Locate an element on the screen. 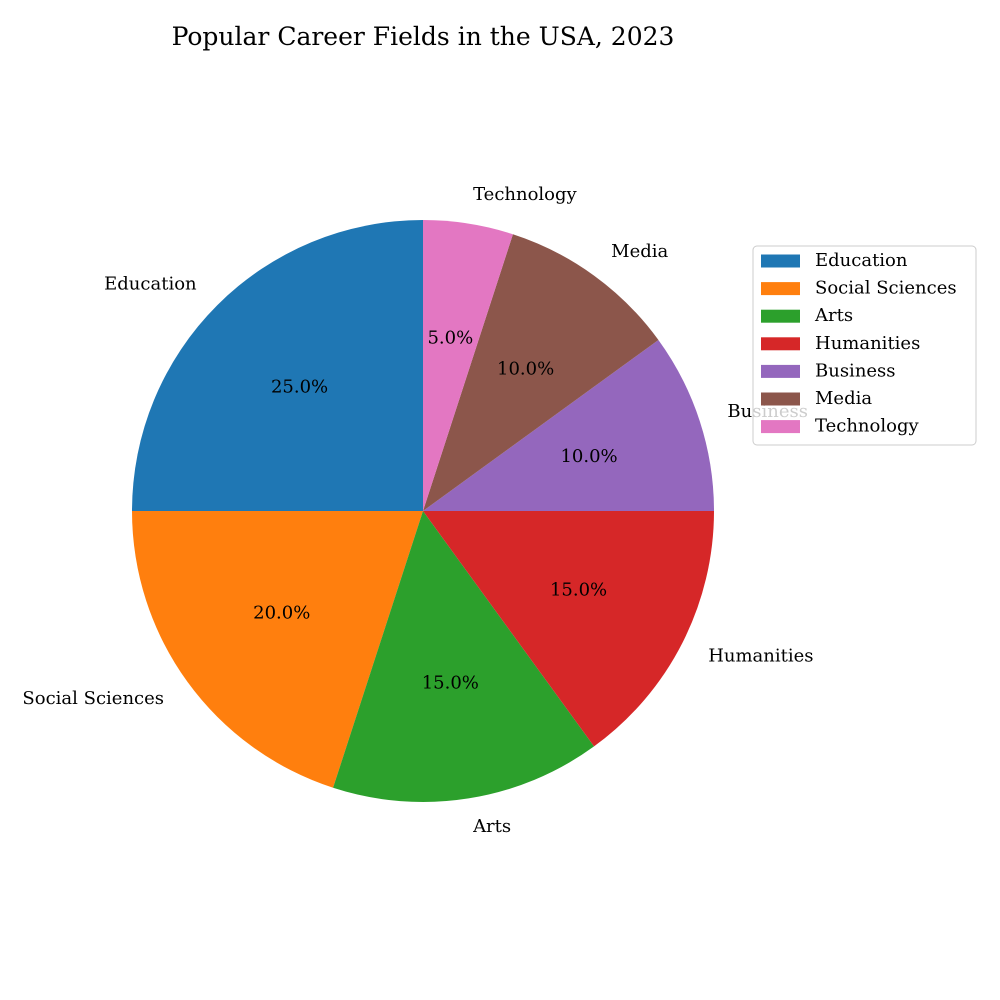 This screenshot has width=1000, height=1000. pie-slice-social-sciences is located at coordinates (277, 649).